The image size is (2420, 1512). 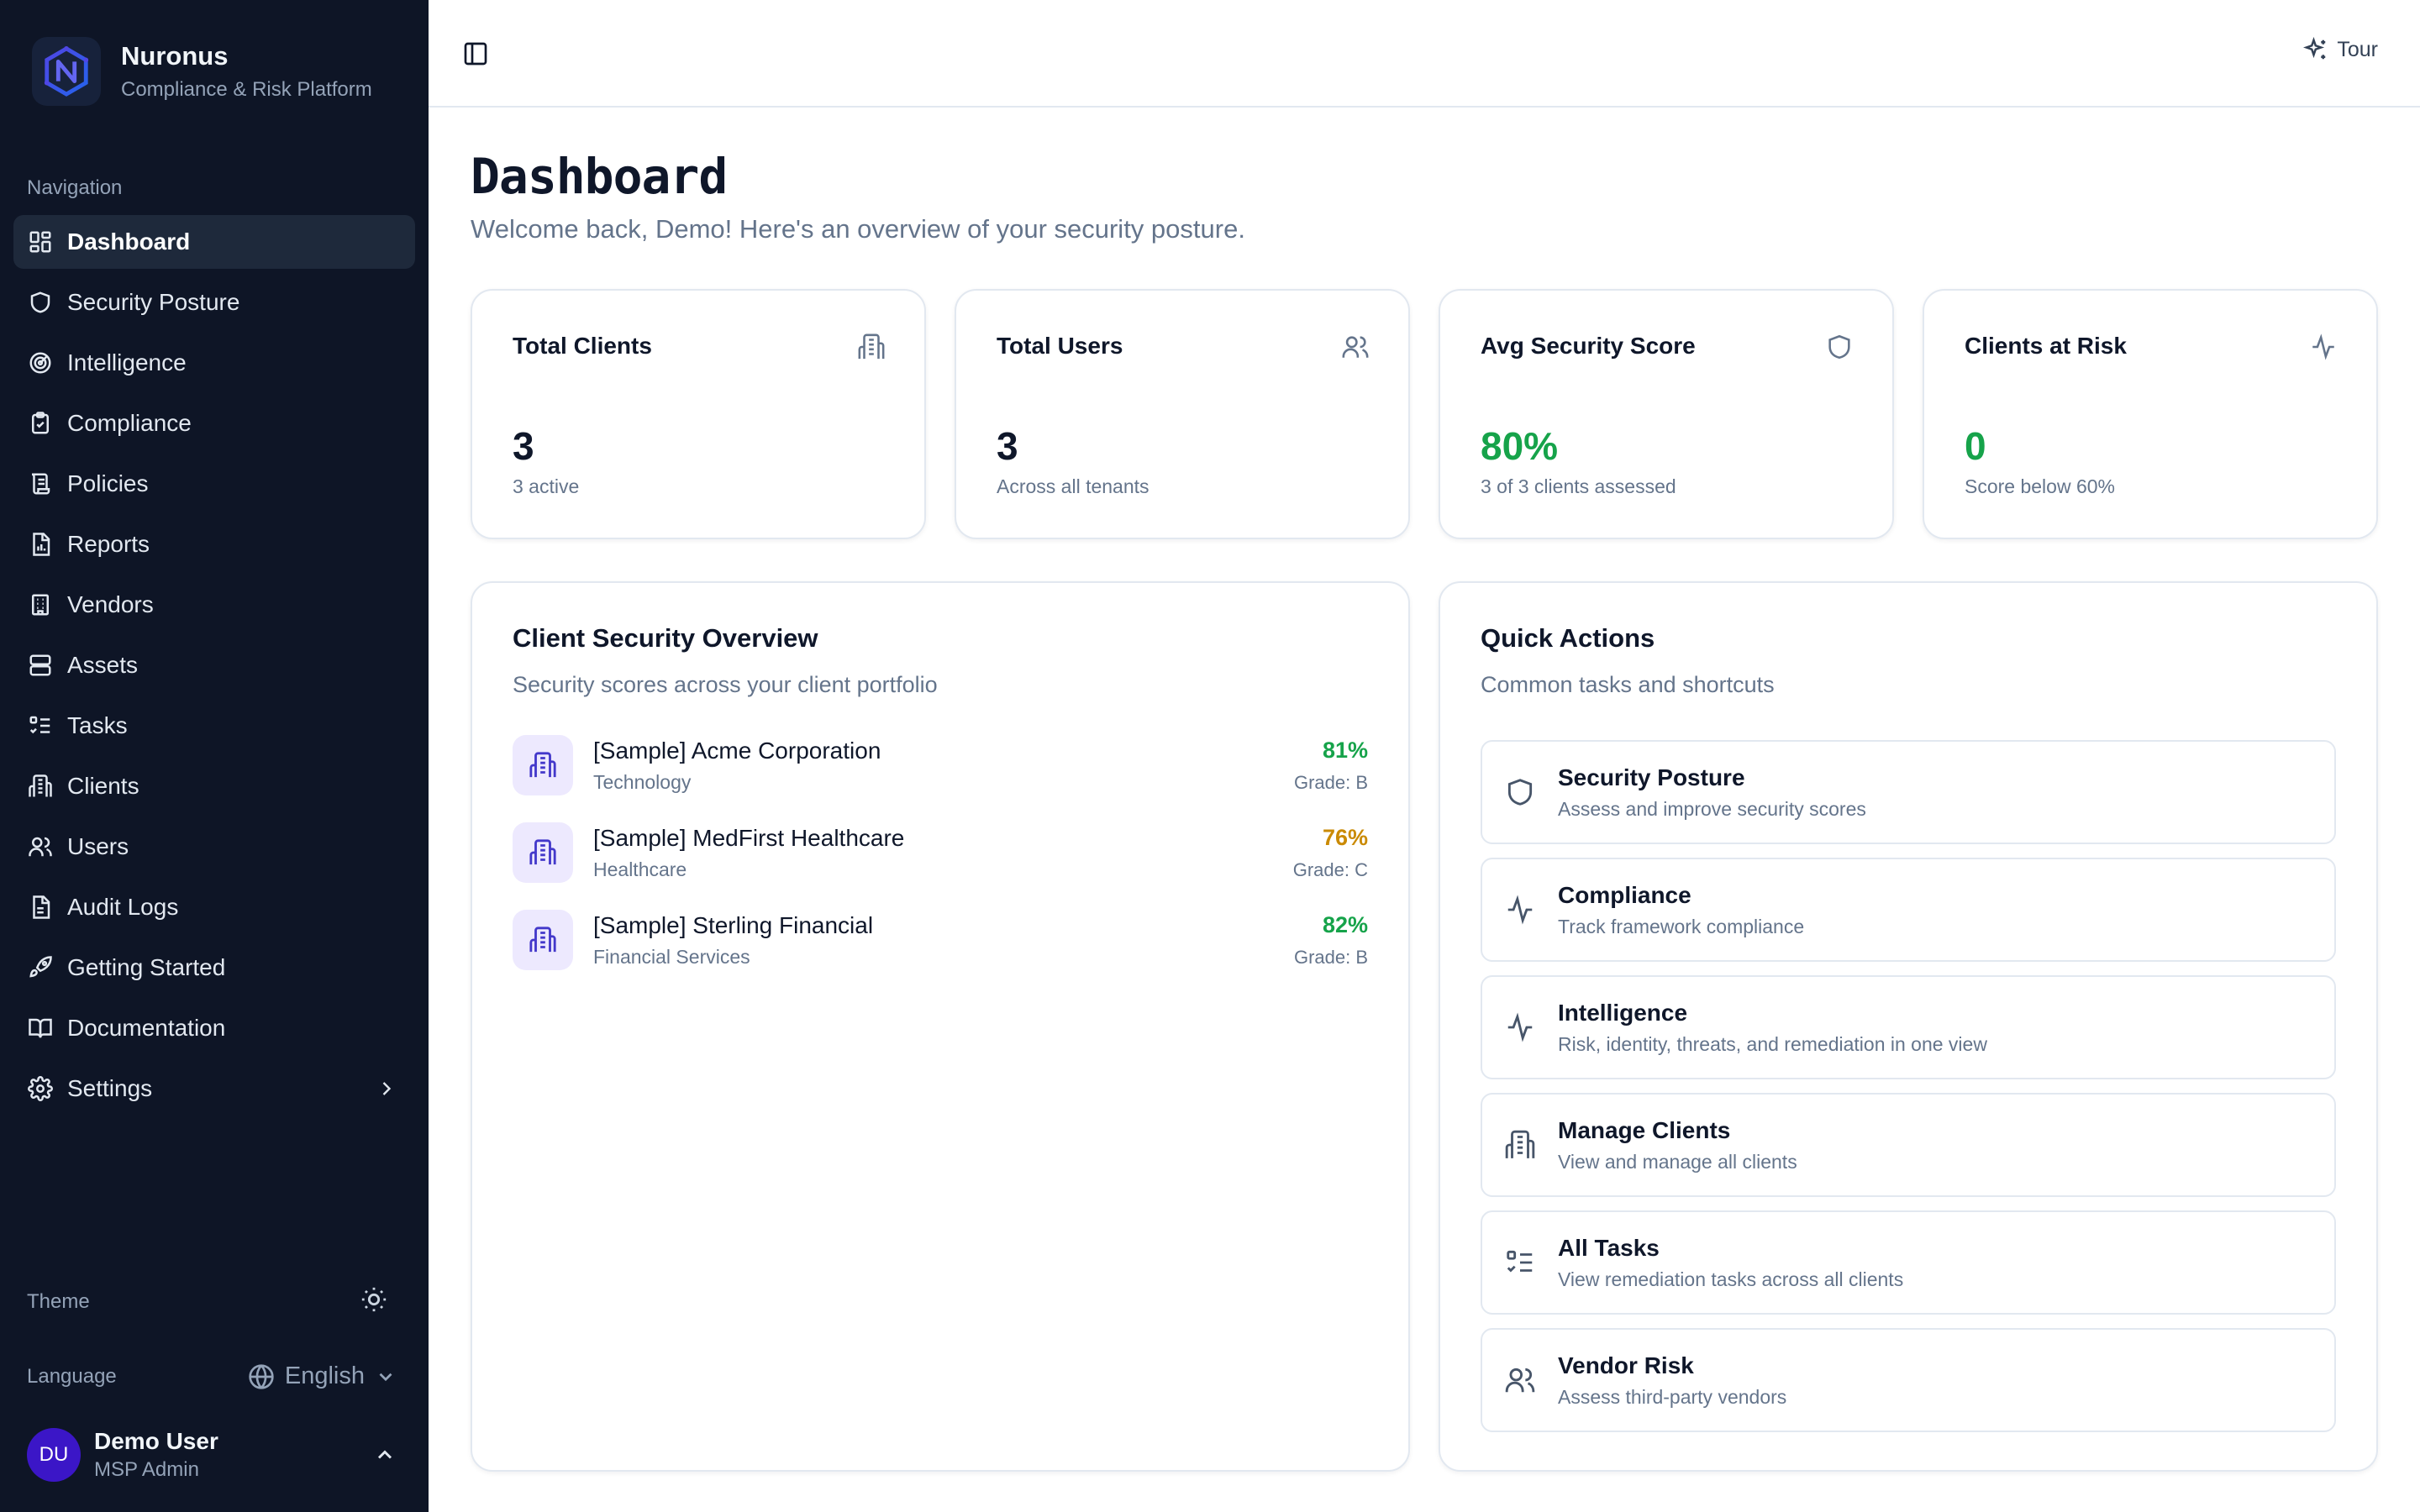 I want to click on sidebar-item-vendors: Vendors, so click(x=214, y=605).